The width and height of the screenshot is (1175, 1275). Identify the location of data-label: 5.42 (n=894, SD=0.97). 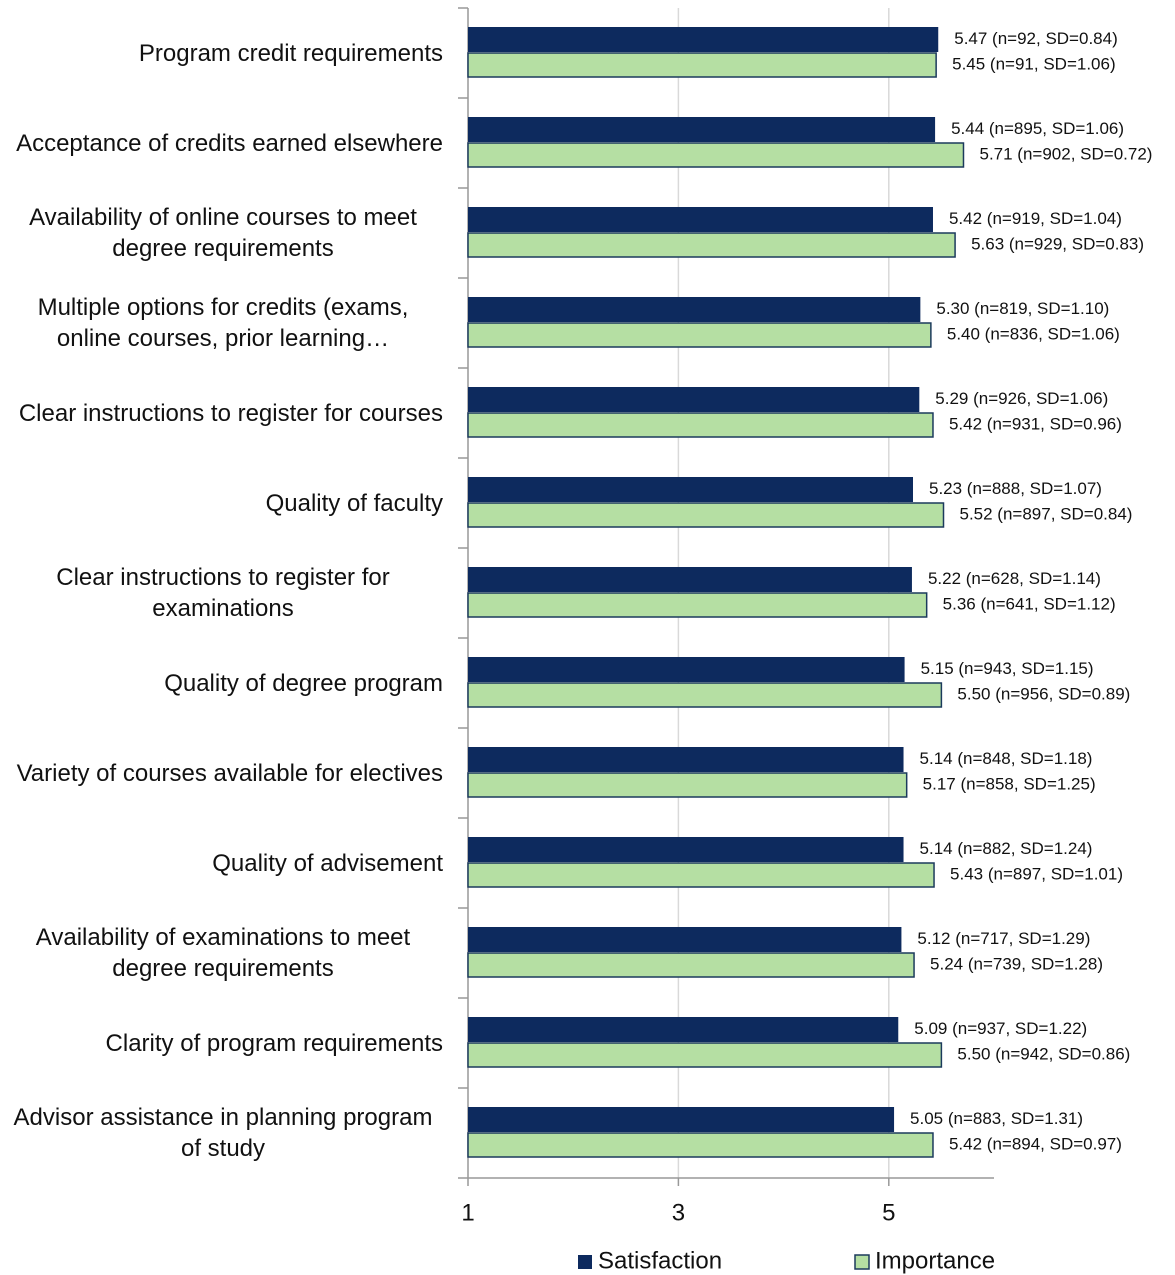
(1035, 1143).